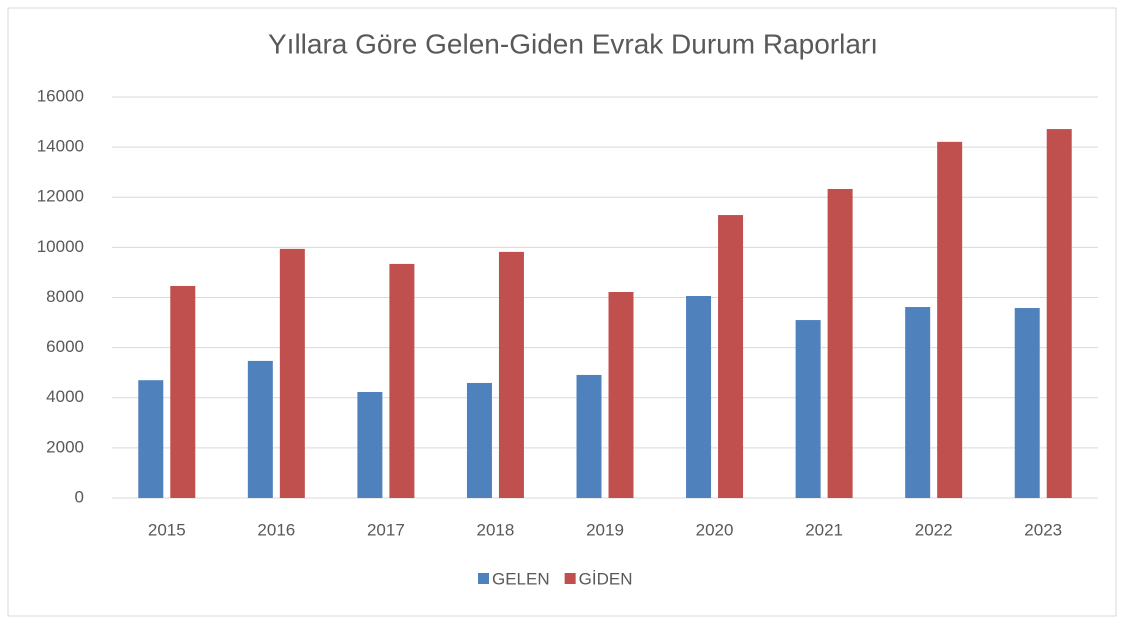 The image size is (1124, 624). What do you see at coordinates (606, 578) in the screenshot?
I see `legend-label: GİDEN` at bounding box center [606, 578].